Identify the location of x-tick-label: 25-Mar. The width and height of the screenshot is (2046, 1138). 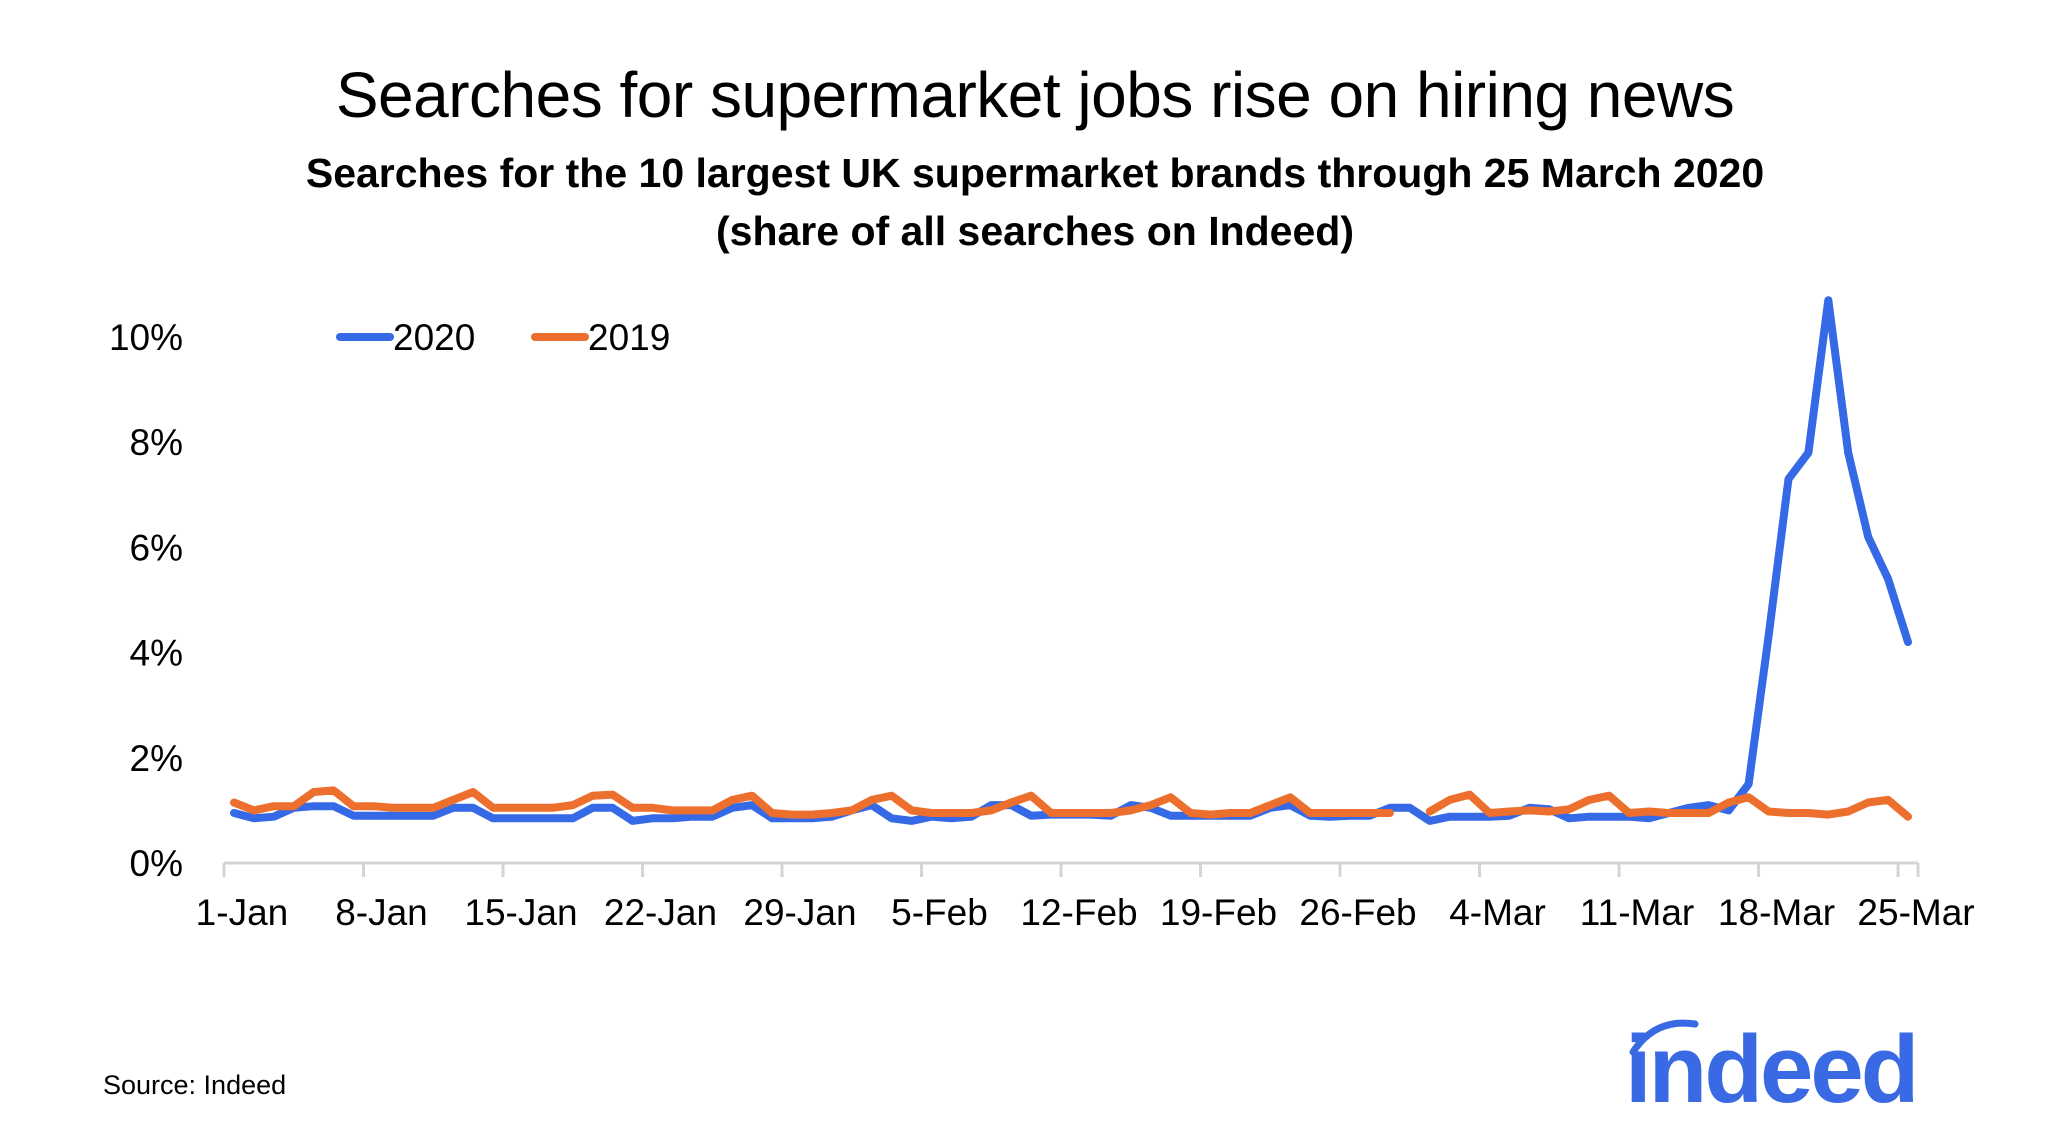
(1915, 912).